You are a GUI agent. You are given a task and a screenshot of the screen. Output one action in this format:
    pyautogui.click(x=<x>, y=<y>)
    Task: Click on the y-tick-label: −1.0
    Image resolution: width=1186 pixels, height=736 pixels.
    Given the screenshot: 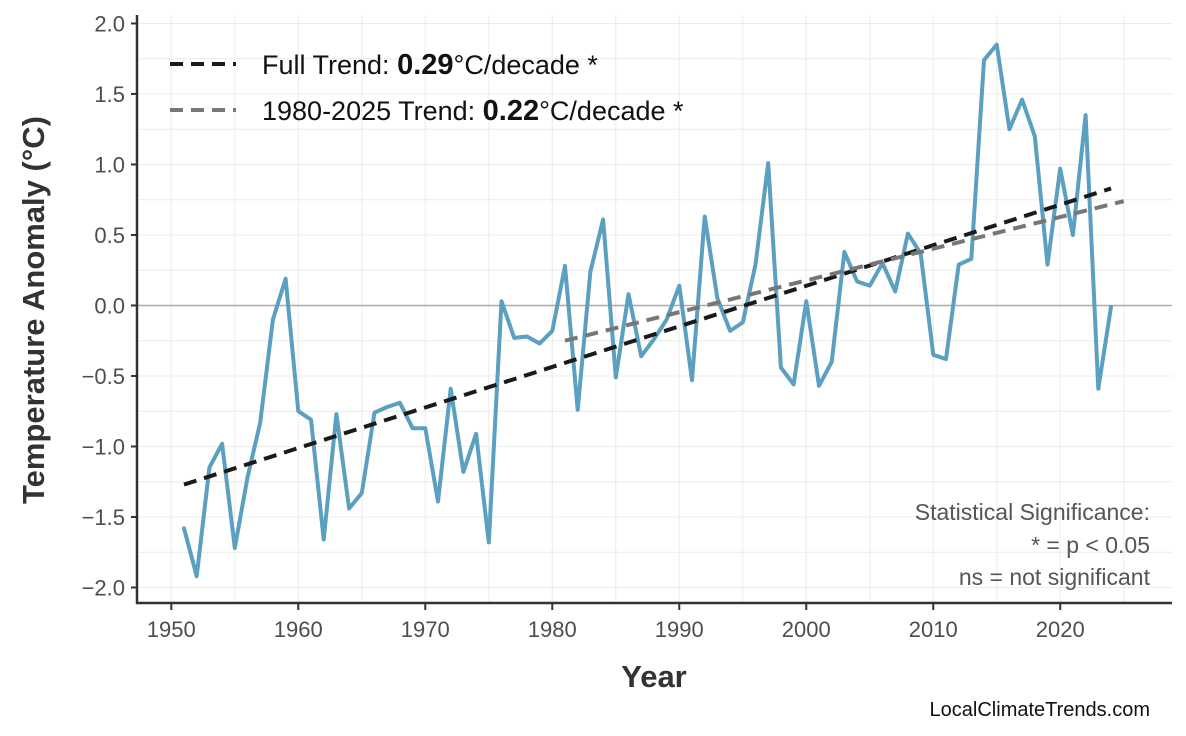 What is the action you would take?
    pyautogui.click(x=103, y=446)
    